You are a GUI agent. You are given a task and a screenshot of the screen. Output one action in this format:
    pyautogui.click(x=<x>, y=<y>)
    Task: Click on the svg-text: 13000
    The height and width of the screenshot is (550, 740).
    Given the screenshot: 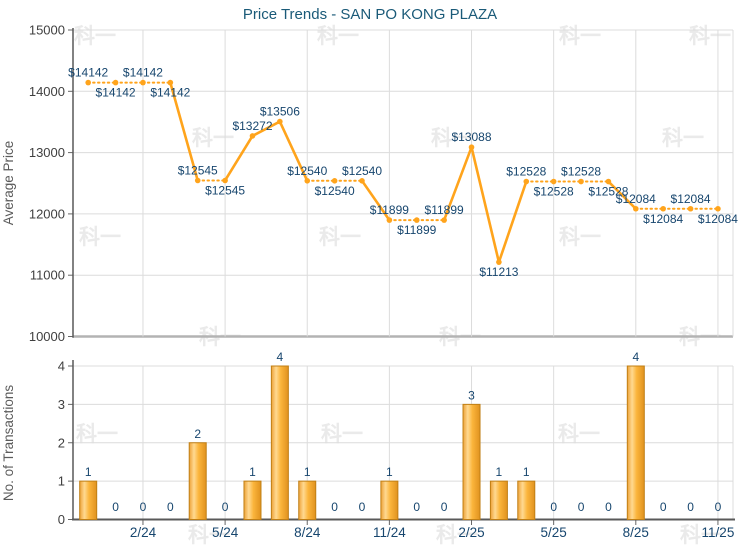 What is the action you would take?
    pyautogui.click(x=47, y=152)
    